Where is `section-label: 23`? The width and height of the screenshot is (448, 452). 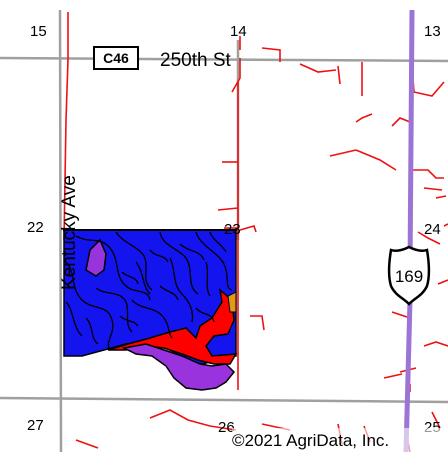 section-label: 23 is located at coordinates (232, 229).